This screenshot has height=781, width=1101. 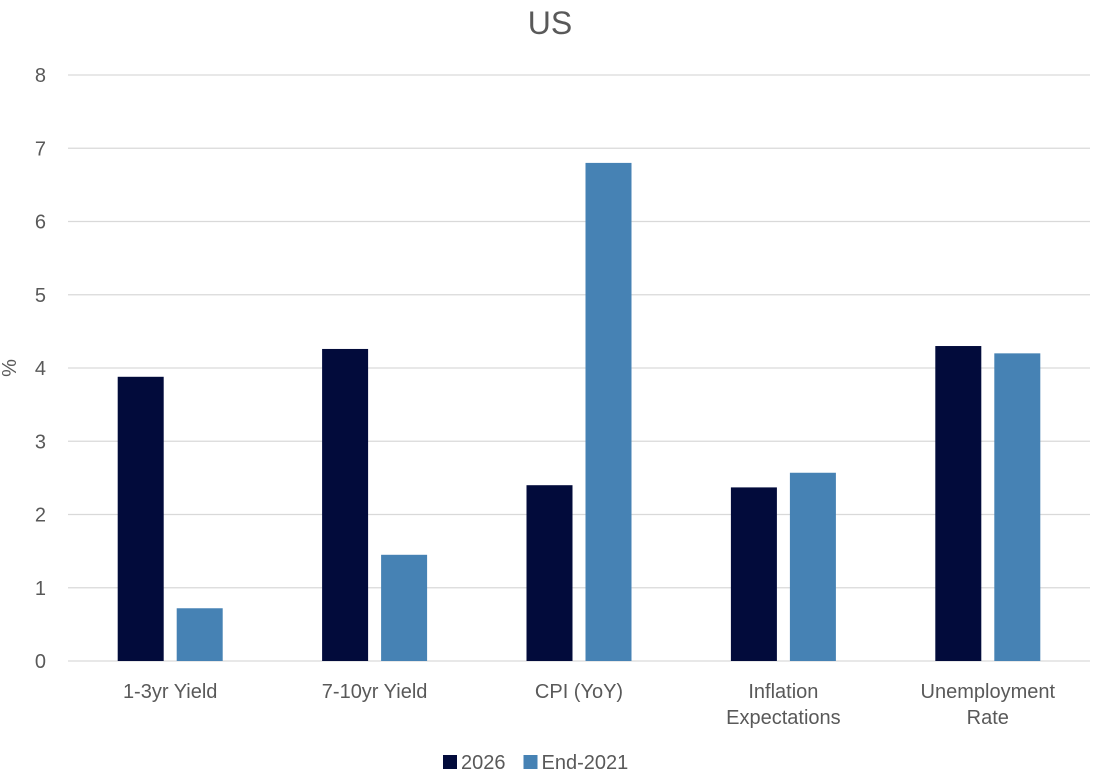 What do you see at coordinates (783, 692) in the screenshot?
I see `x-category-label: Inflation` at bounding box center [783, 692].